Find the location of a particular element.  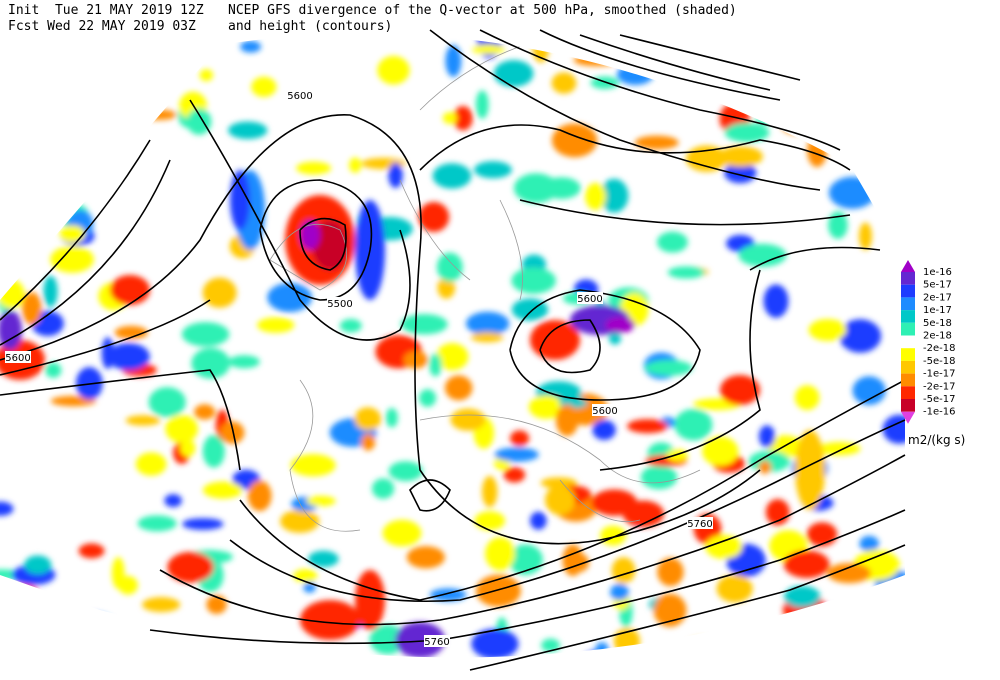

unit-label: m2/(kg s) is located at coordinates (936, 440).